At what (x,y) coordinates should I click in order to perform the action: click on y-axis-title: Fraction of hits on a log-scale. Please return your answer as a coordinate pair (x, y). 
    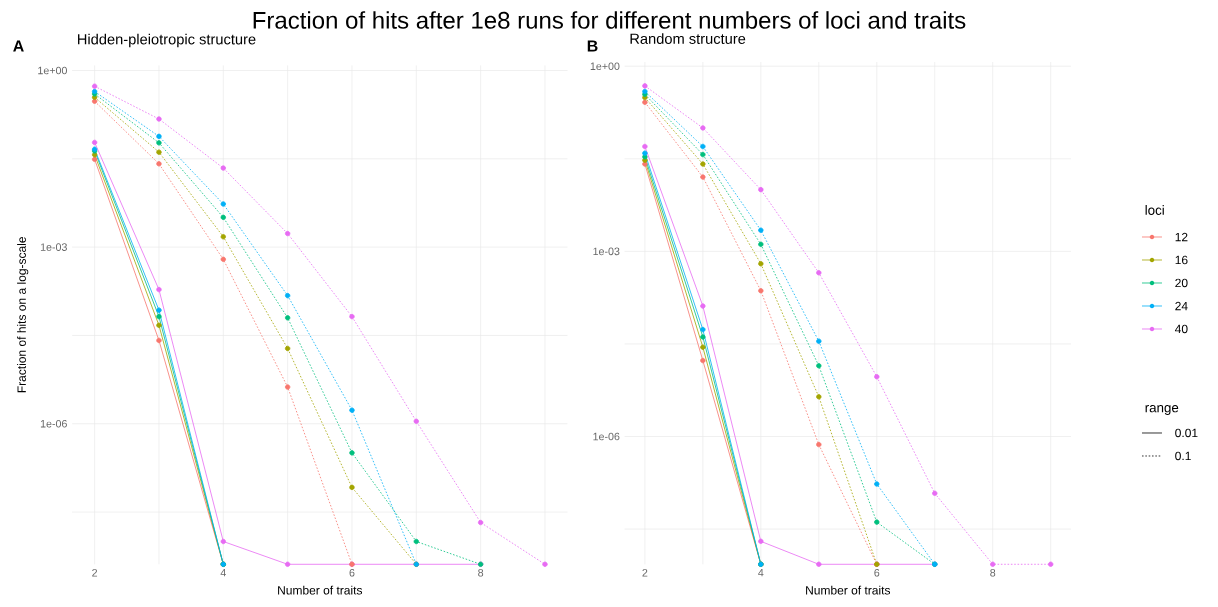
    Looking at the image, I should click on (23, 315).